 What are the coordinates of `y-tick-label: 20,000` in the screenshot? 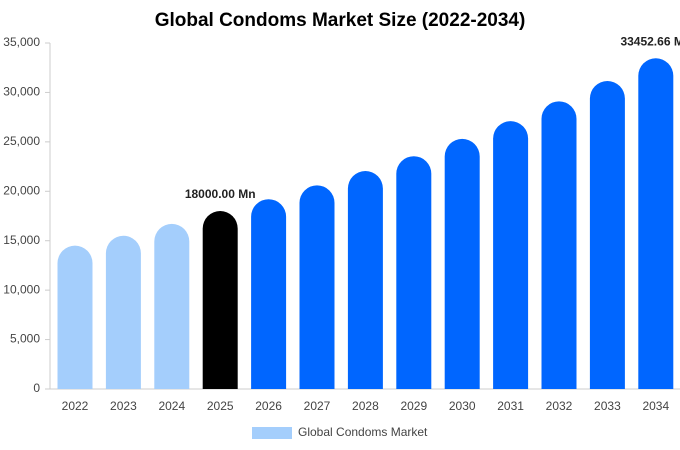 It's located at (21, 190).